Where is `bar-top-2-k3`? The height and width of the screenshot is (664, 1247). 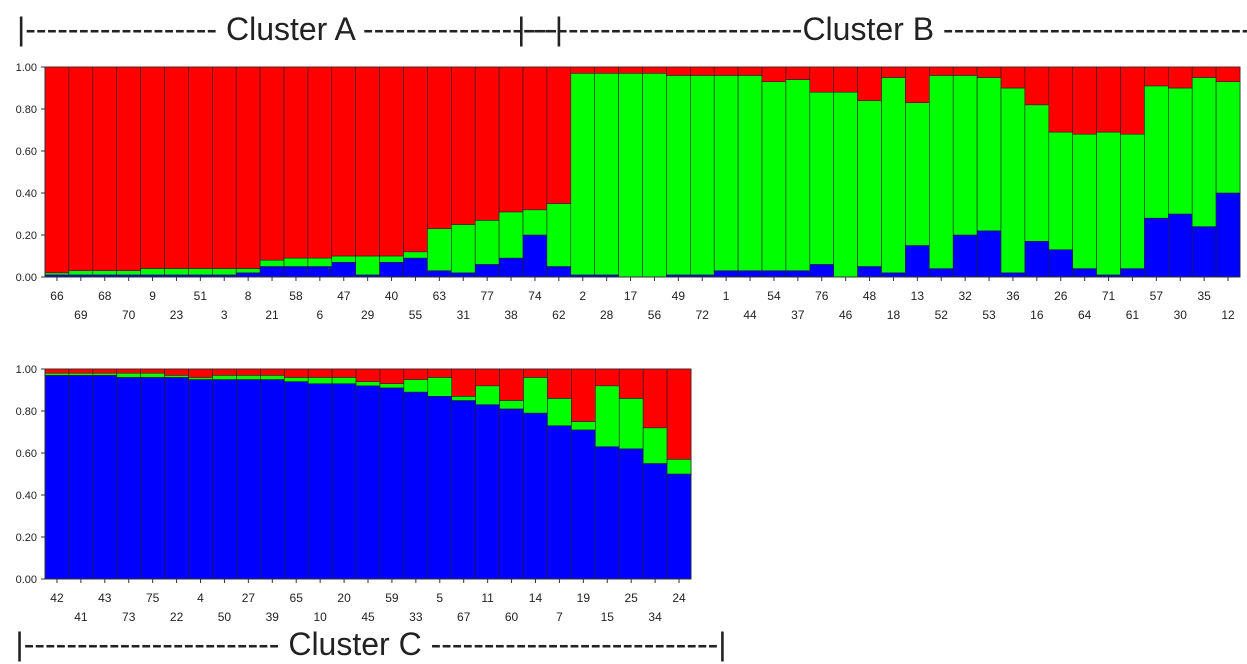 bar-top-2-k3 is located at coordinates (582, 70).